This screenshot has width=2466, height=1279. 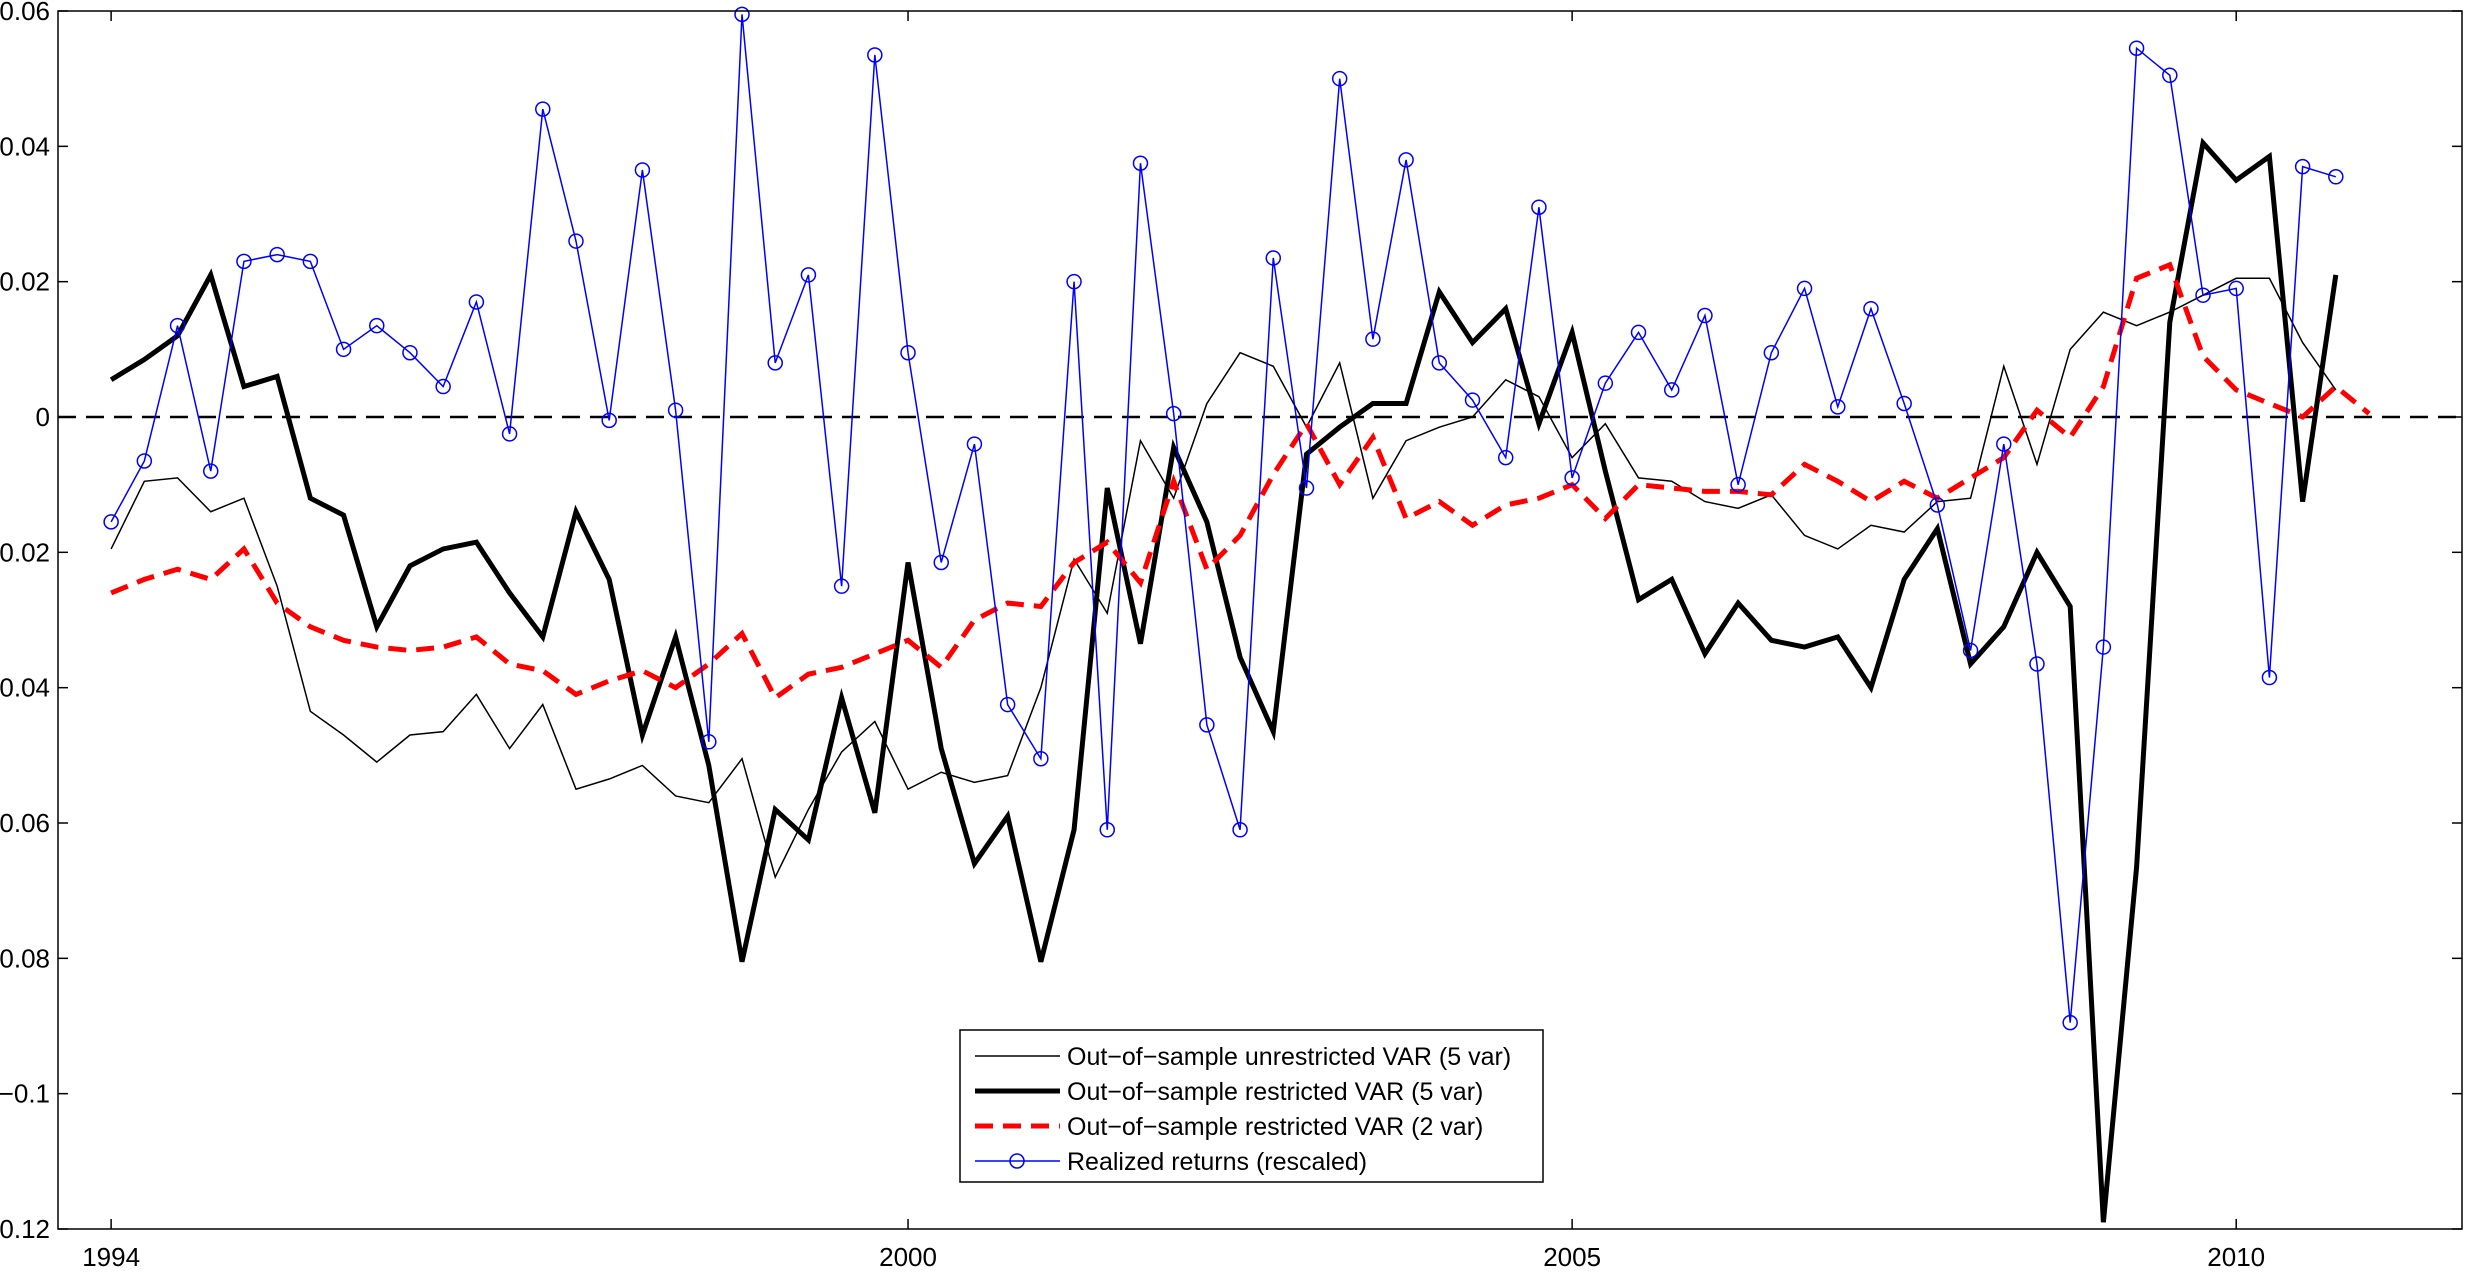 What do you see at coordinates (1017, 1161) in the screenshot?
I see `legend-marker` at bounding box center [1017, 1161].